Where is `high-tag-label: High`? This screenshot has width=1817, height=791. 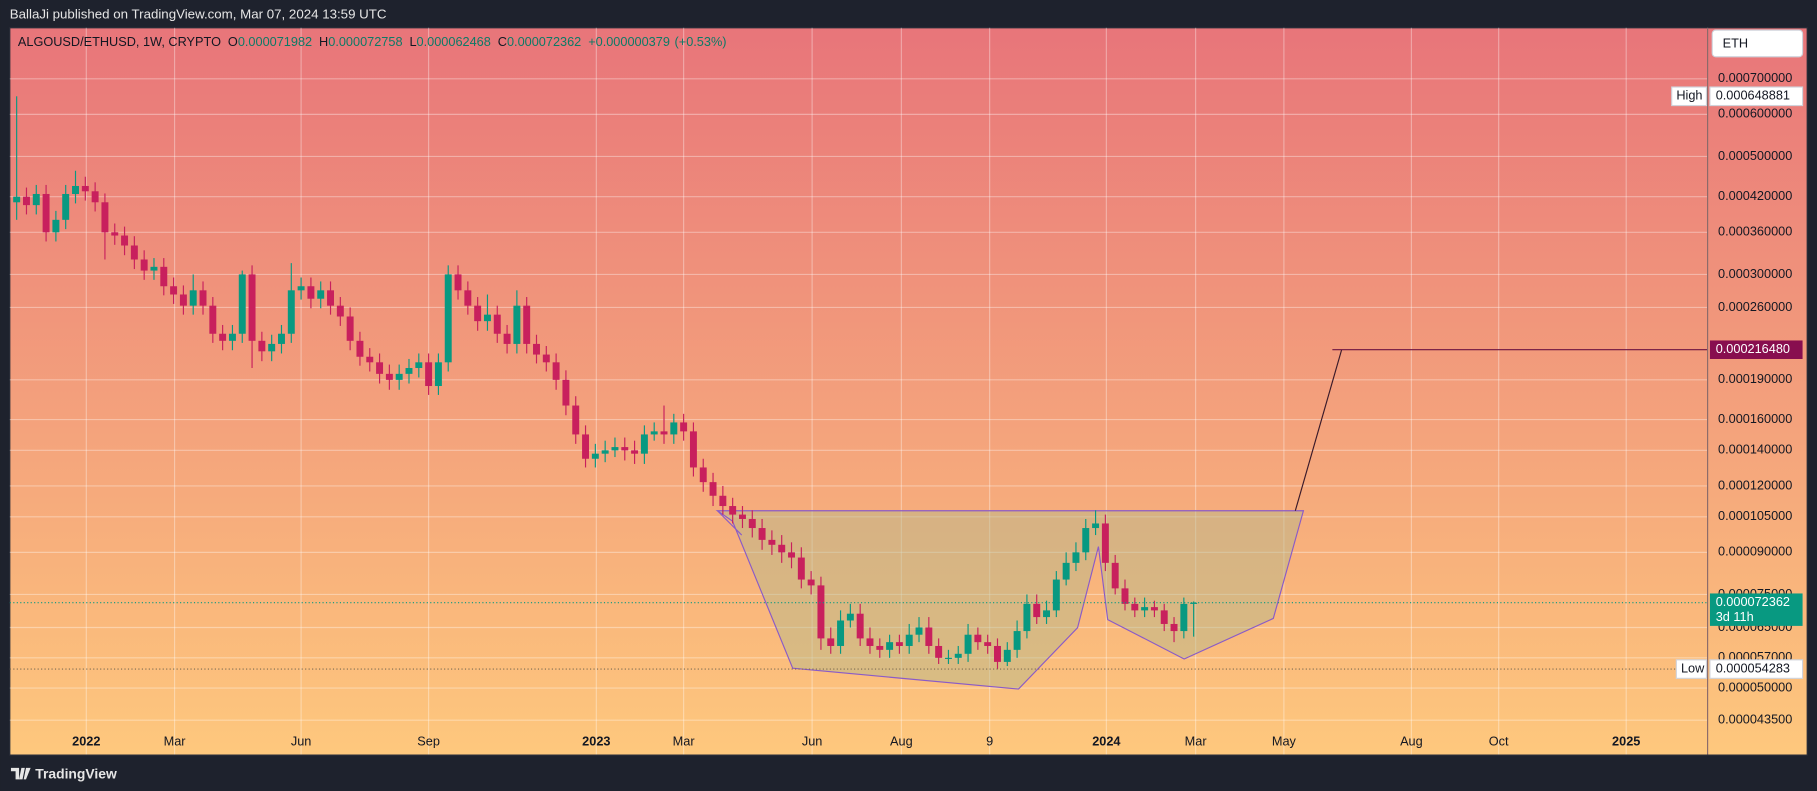
high-tag-label: High is located at coordinates (1689, 95).